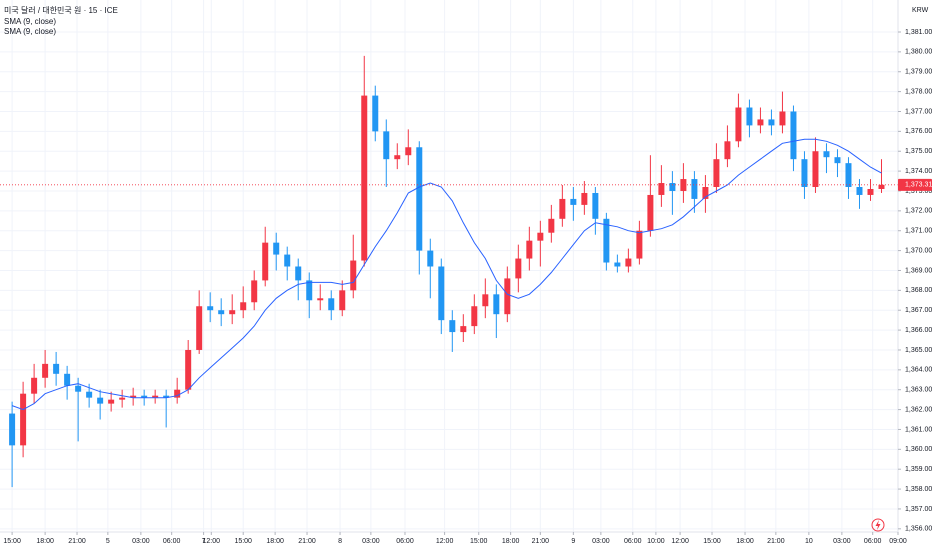 The width and height of the screenshot is (932, 550). Describe the element at coordinates (918, 310) in the screenshot. I see `y-tick-label: 1,367.00` at that location.